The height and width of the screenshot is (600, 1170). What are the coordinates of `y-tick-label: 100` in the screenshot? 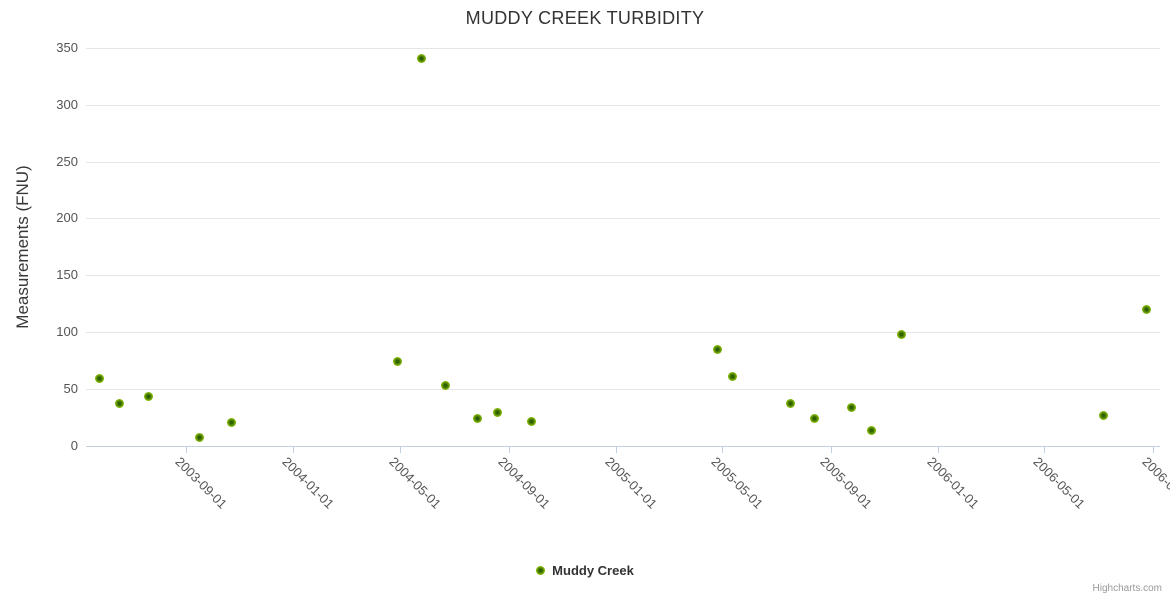 It's located at (67, 332).